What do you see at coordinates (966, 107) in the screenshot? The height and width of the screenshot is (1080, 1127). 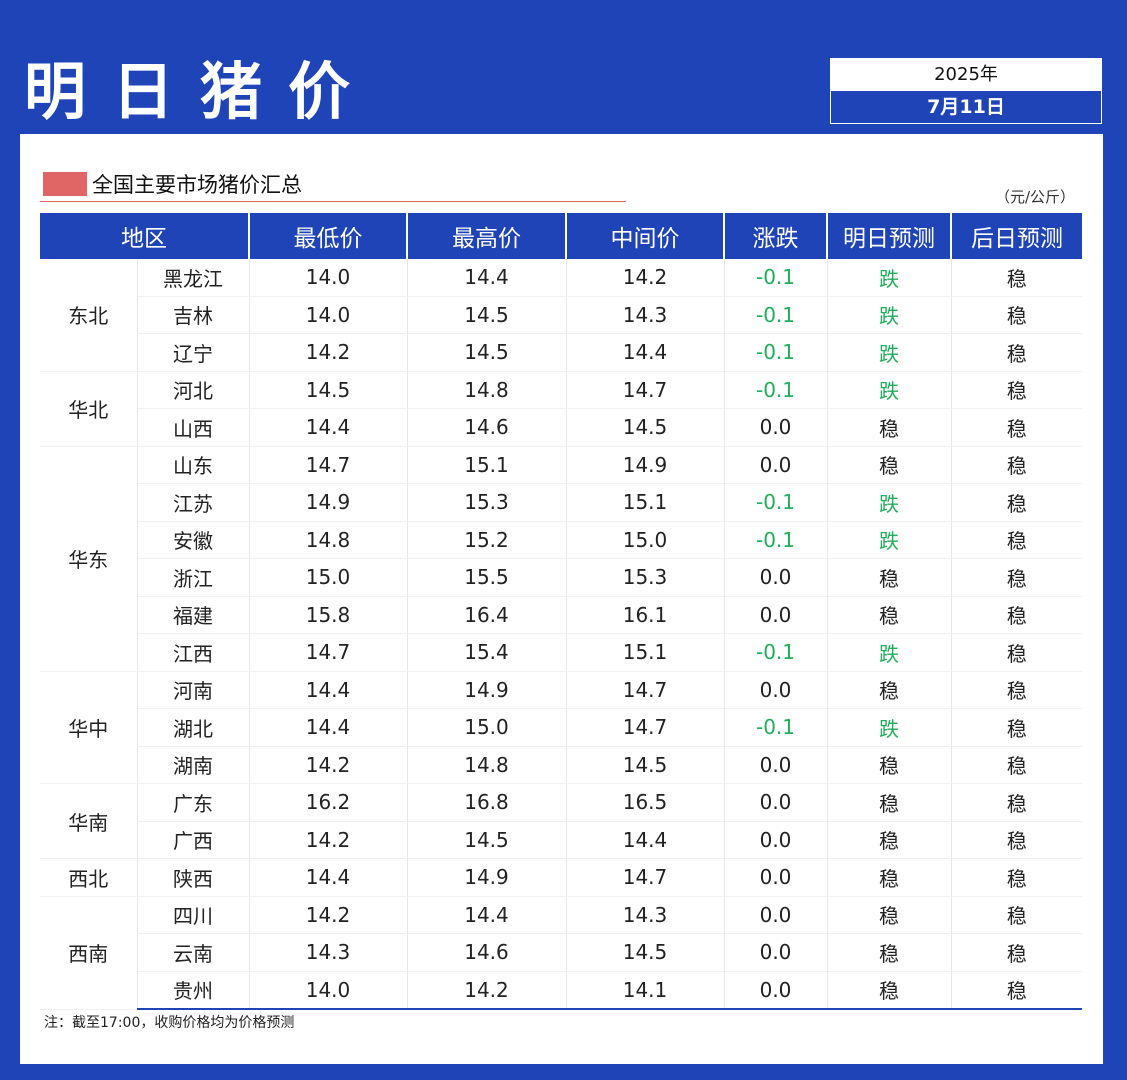 I see `date-day: 7月11日` at bounding box center [966, 107].